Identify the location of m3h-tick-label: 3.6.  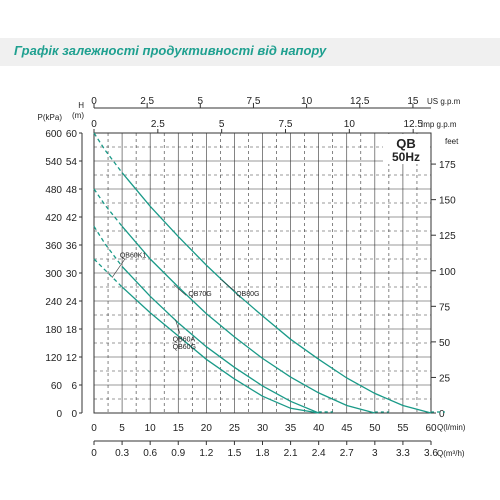
(431, 453).